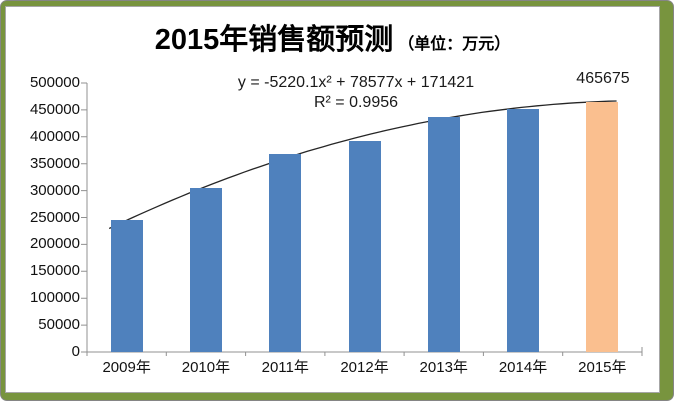  What do you see at coordinates (443, 234) in the screenshot?
I see `bar-2013` at bounding box center [443, 234].